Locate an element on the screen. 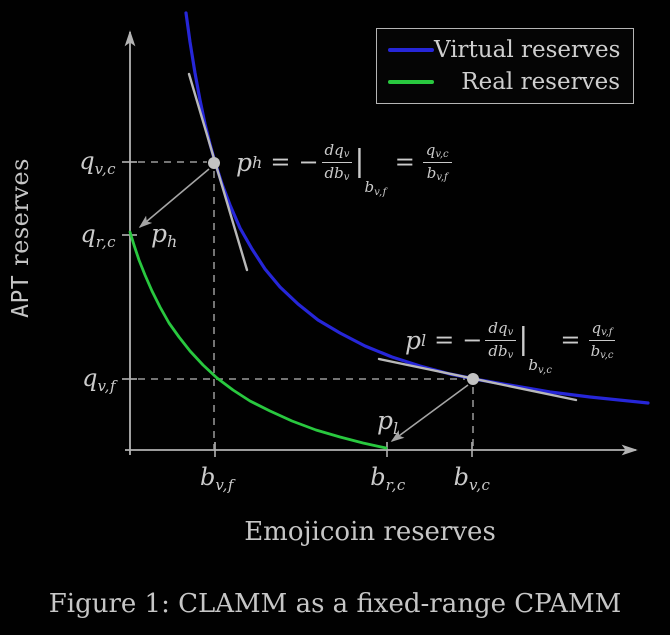  ph-formula-rden: b is located at coordinates (431, 172).